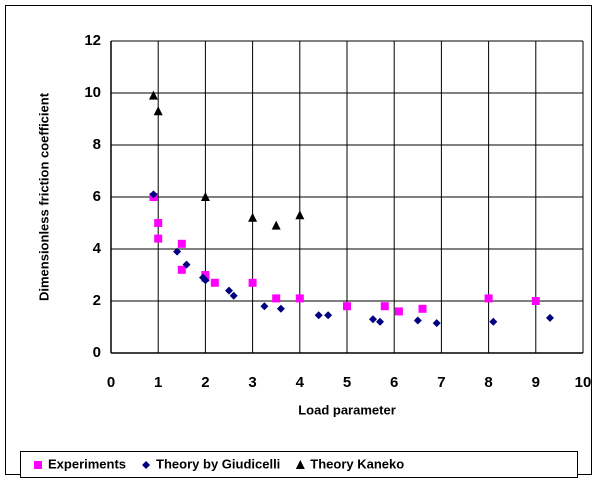  Describe the element at coordinates (536, 382) in the screenshot. I see `x-tick-label: 9` at that location.